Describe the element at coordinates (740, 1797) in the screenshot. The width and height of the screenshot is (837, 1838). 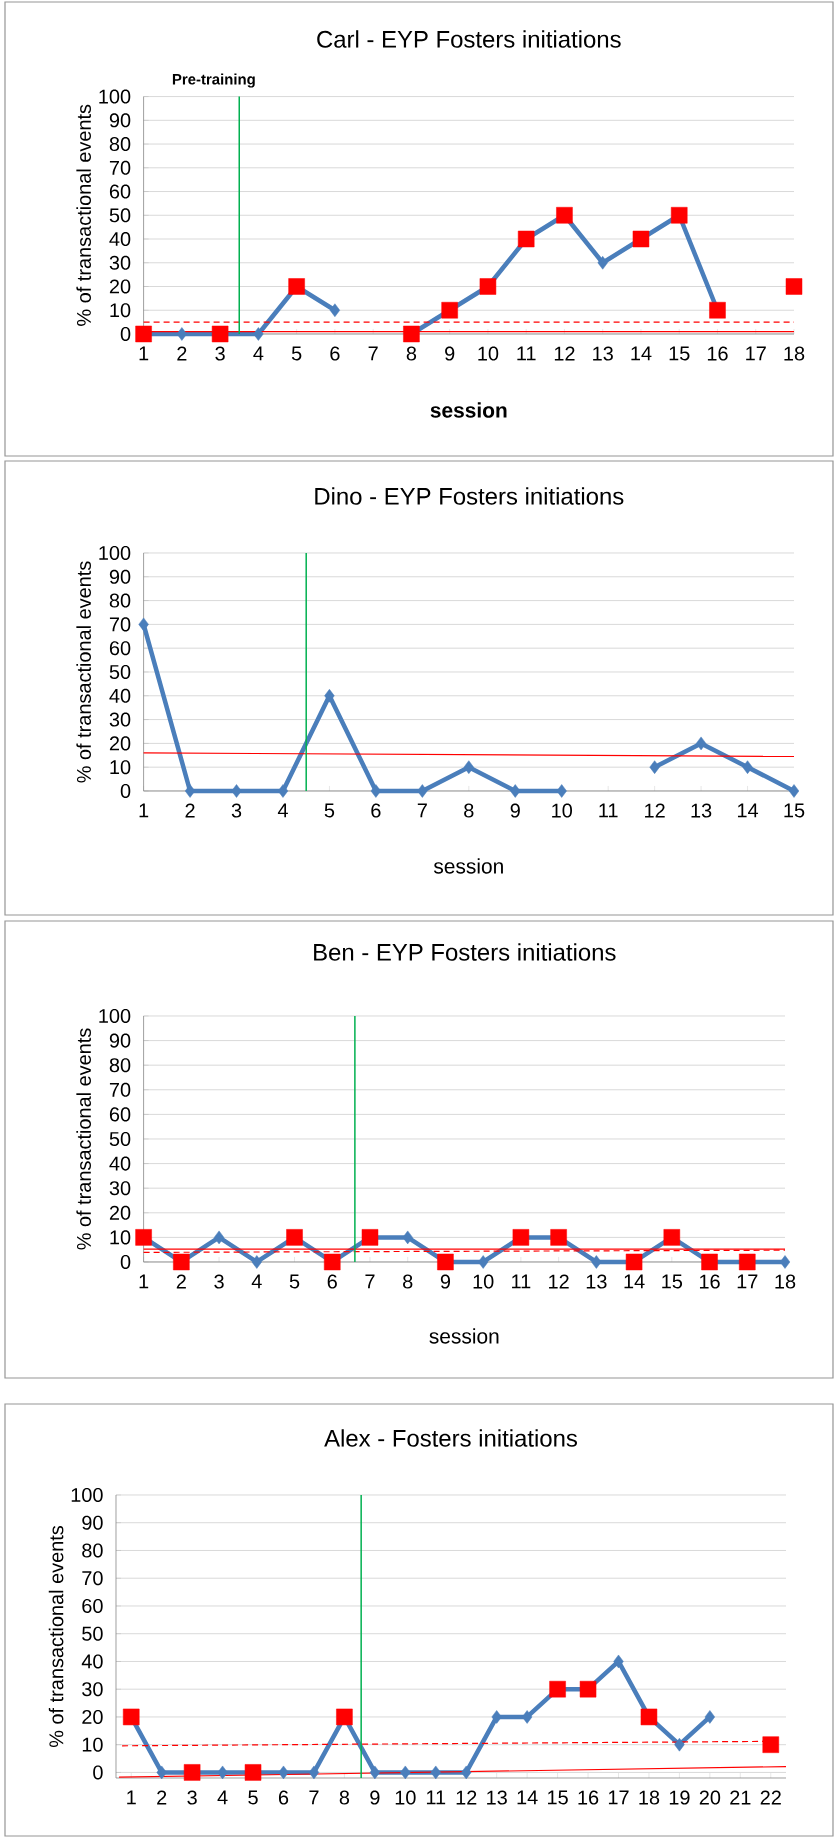
I see `x-tick-label: 21` at that location.